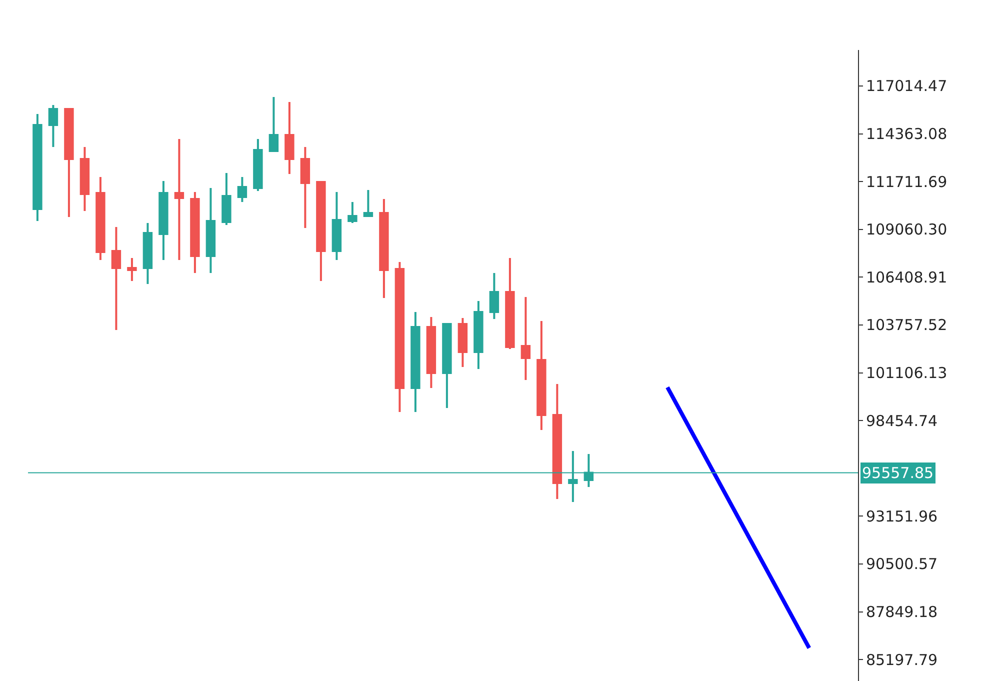 The height and width of the screenshot is (681, 1000). What do you see at coordinates (902, 421) in the screenshot?
I see `y-tick-label: 98454.74` at bounding box center [902, 421].